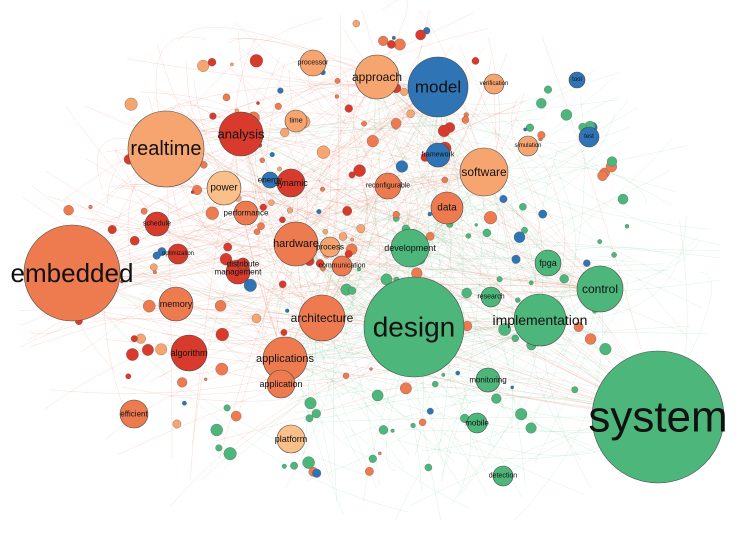 The height and width of the screenshot is (535, 741). Describe the element at coordinates (477, 423) in the screenshot. I see `node-mobile: mobile` at that location.